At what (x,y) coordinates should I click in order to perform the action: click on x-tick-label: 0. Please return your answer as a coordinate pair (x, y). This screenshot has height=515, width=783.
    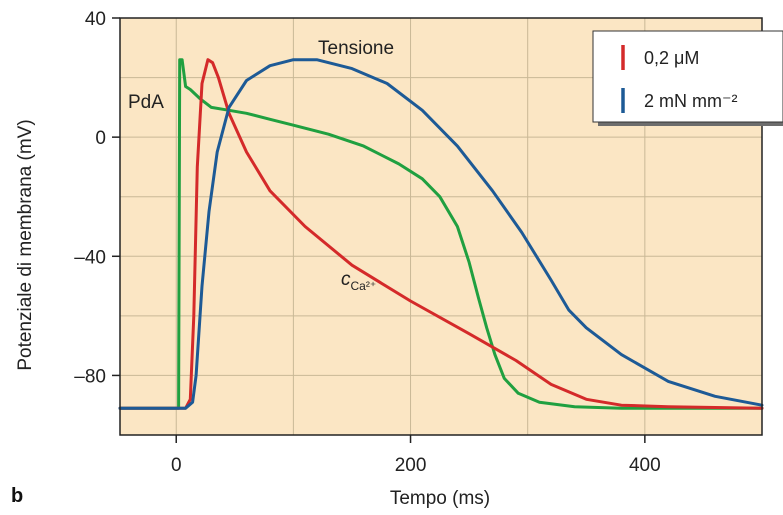
    Looking at the image, I should click on (176, 465).